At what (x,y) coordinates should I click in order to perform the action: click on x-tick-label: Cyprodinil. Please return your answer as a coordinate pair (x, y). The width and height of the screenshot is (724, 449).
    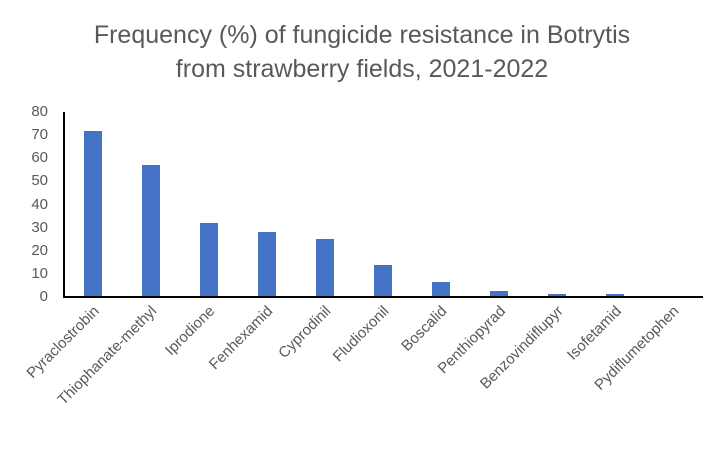
    Looking at the image, I should click on (305, 332).